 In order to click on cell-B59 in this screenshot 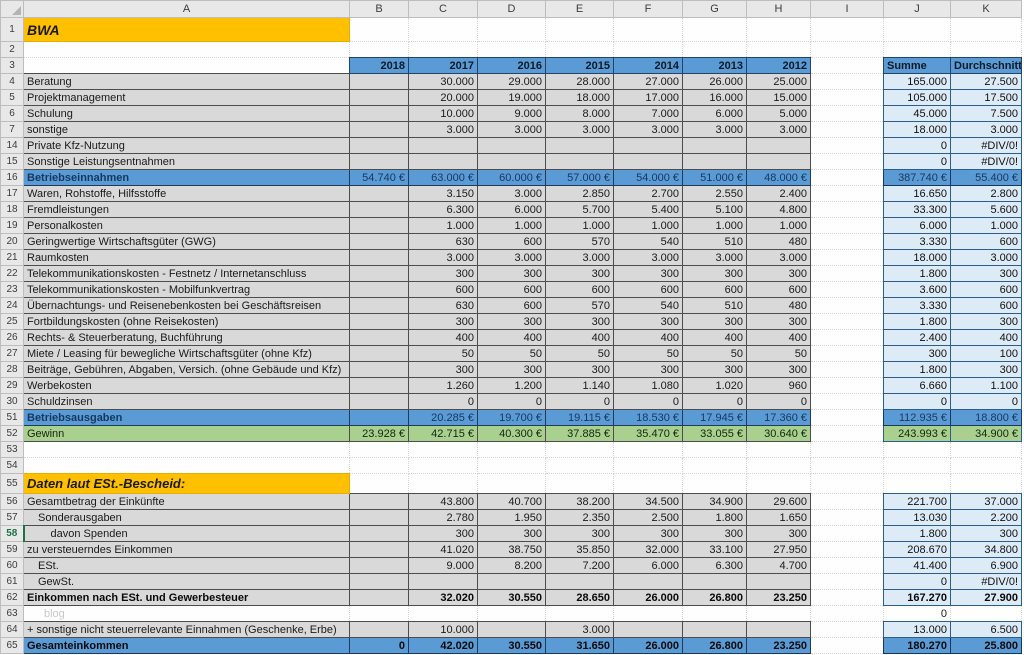, I will do `click(379, 549)`.